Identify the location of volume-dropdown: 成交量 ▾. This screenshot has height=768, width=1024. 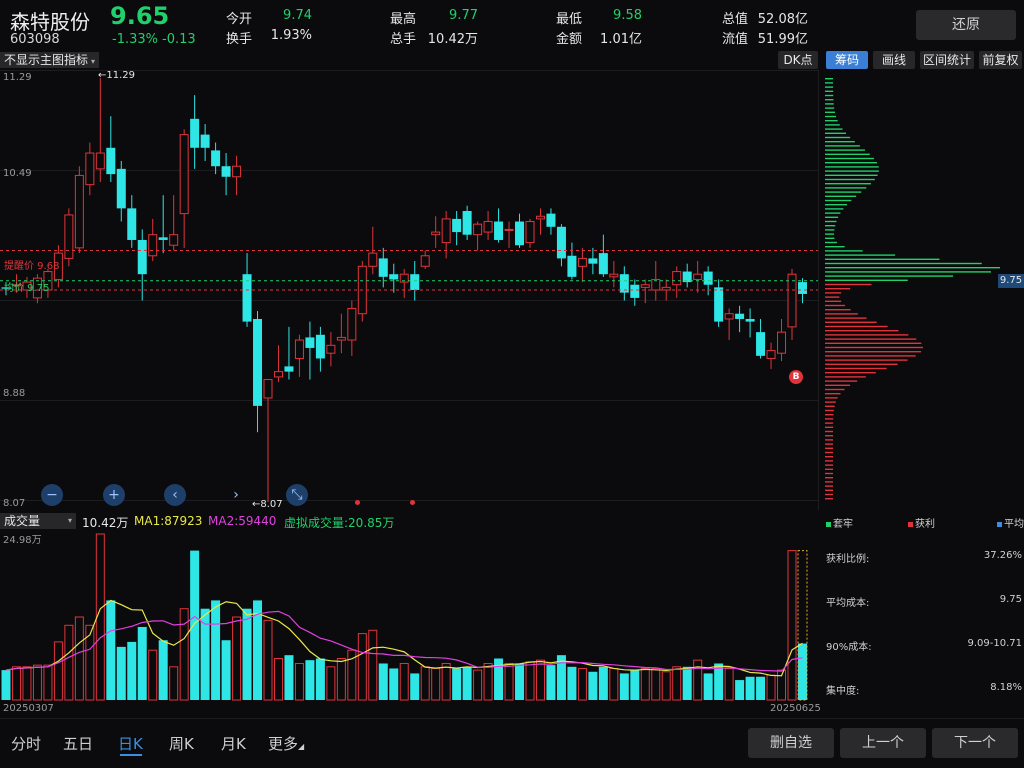
(38, 521).